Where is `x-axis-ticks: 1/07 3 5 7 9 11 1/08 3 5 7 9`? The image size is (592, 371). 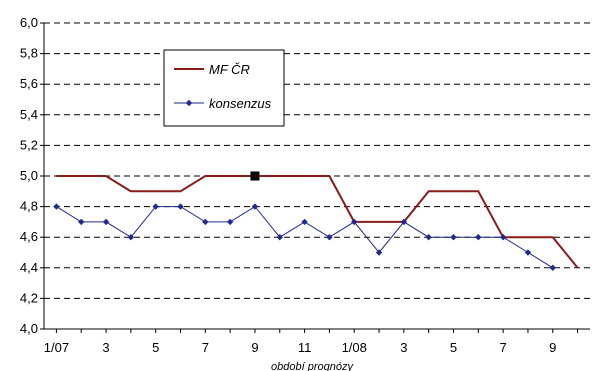
x-axis-ticks: 1/07 3 5 7 9 11 1/08 3 5 7 9 is located at coordinates (311, 342).